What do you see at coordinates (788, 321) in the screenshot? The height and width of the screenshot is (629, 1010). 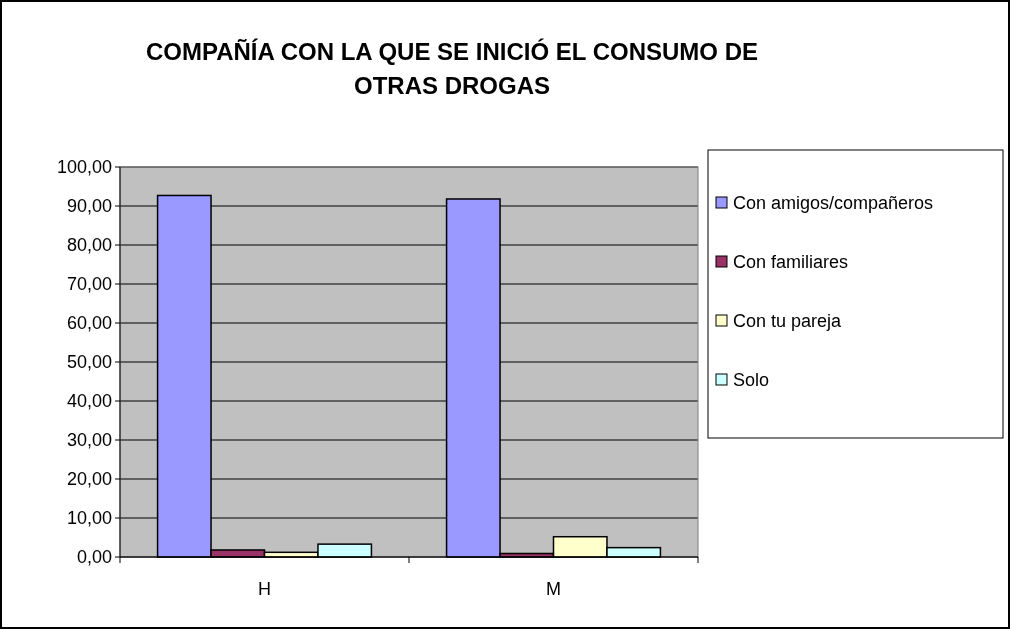 I see `legend-label: Con tu pareja` at bounding box center [788, 321].